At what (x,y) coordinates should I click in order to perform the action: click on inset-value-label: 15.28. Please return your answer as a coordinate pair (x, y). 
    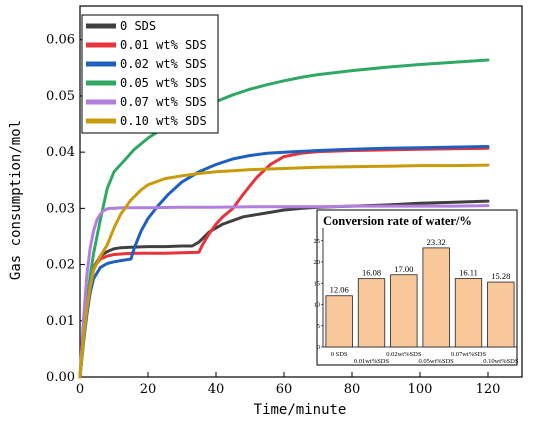
    Looking at the image, I should click on (500, 276).